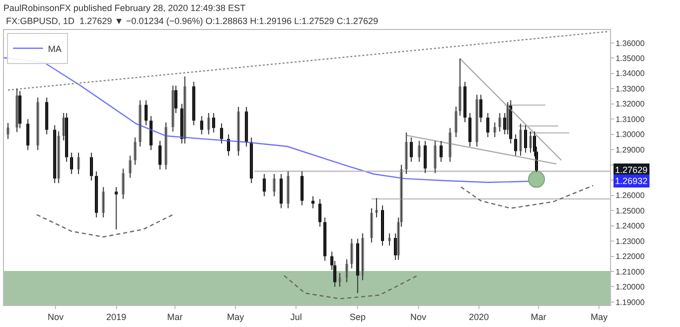  Describe the element at coordinates (631, 58) in the screenshot. I see `y-tick-label: 1.35000` at that location.